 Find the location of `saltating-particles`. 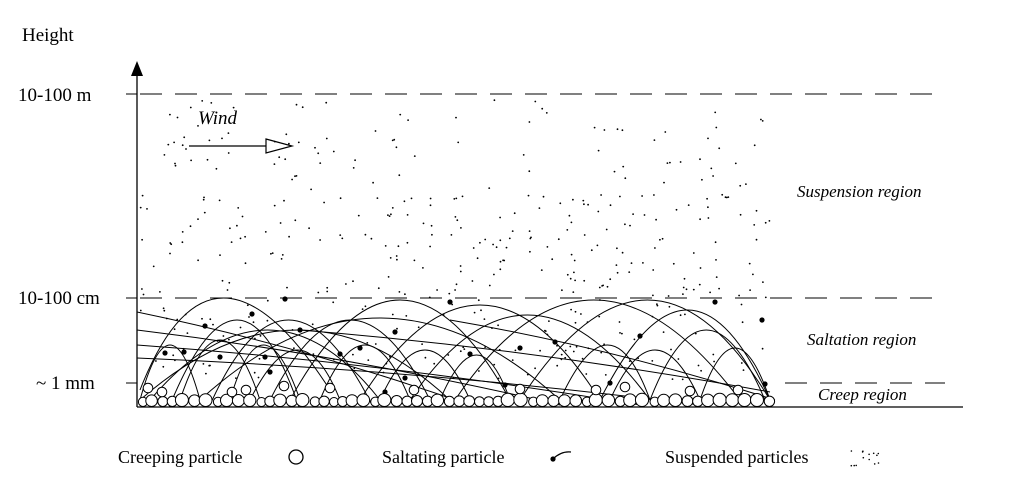

saltating-particles is located at coordinates (465, 345).